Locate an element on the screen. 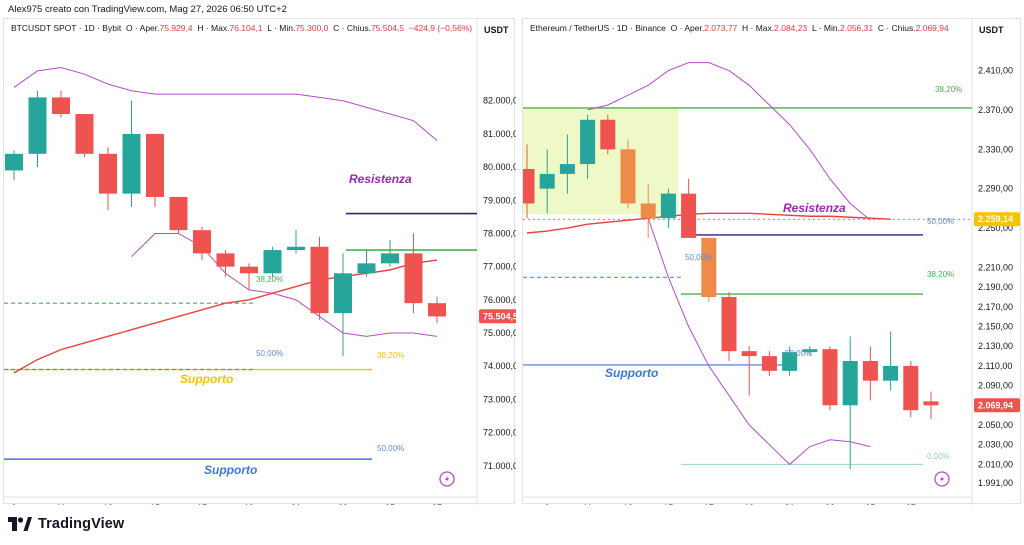 The image size is (1024, 545). y-tick-label: 77.000,0 is located at coordinates (499, 267).